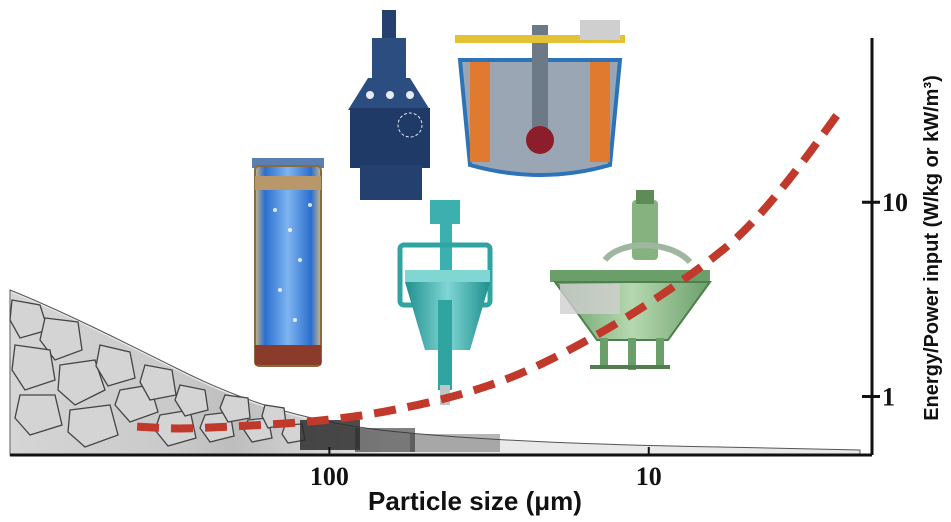  I want to click on x-axis: 100 10 Particle size (μm), so click(441, 481).